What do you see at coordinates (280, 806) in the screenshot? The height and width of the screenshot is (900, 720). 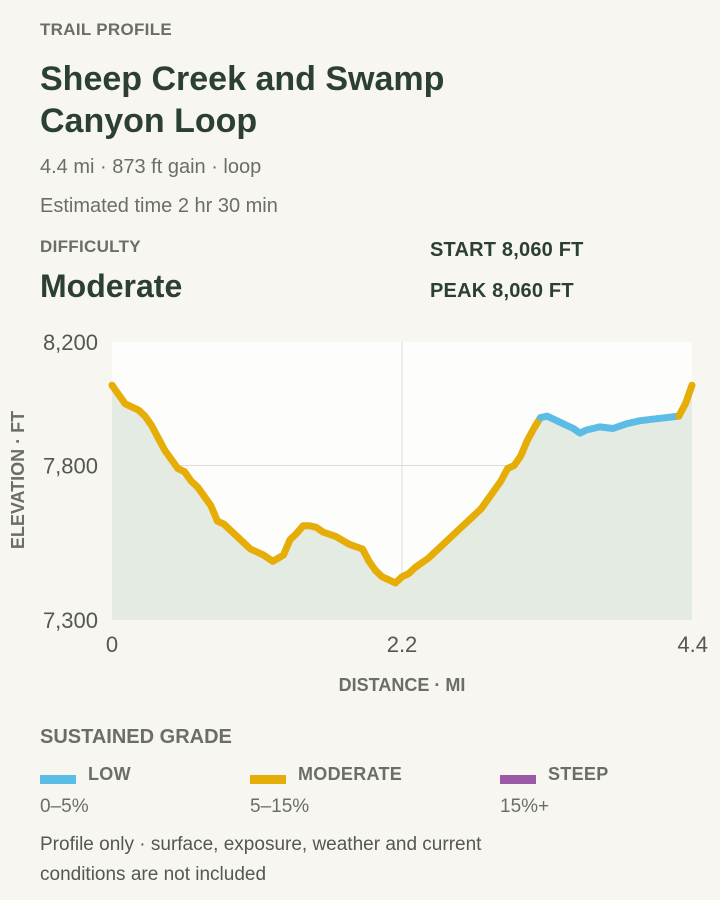 I see `legend-range-moderate: 5–15%` at bounding box center [280, 806].